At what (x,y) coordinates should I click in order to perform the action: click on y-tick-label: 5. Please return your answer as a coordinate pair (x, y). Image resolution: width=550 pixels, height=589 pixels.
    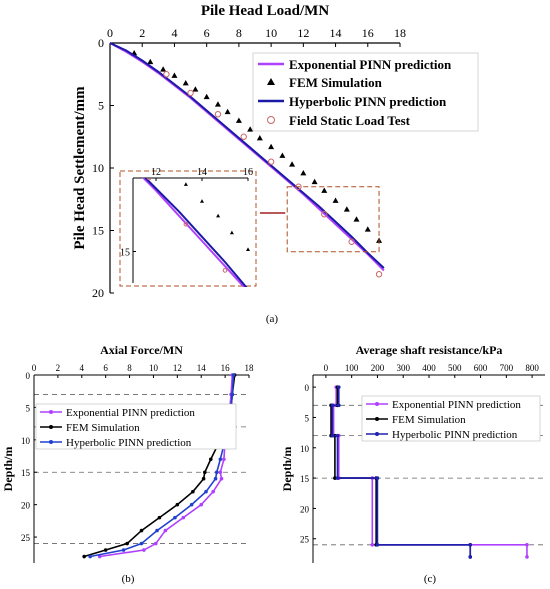
    Looking at the image, I should click on (28, 408).